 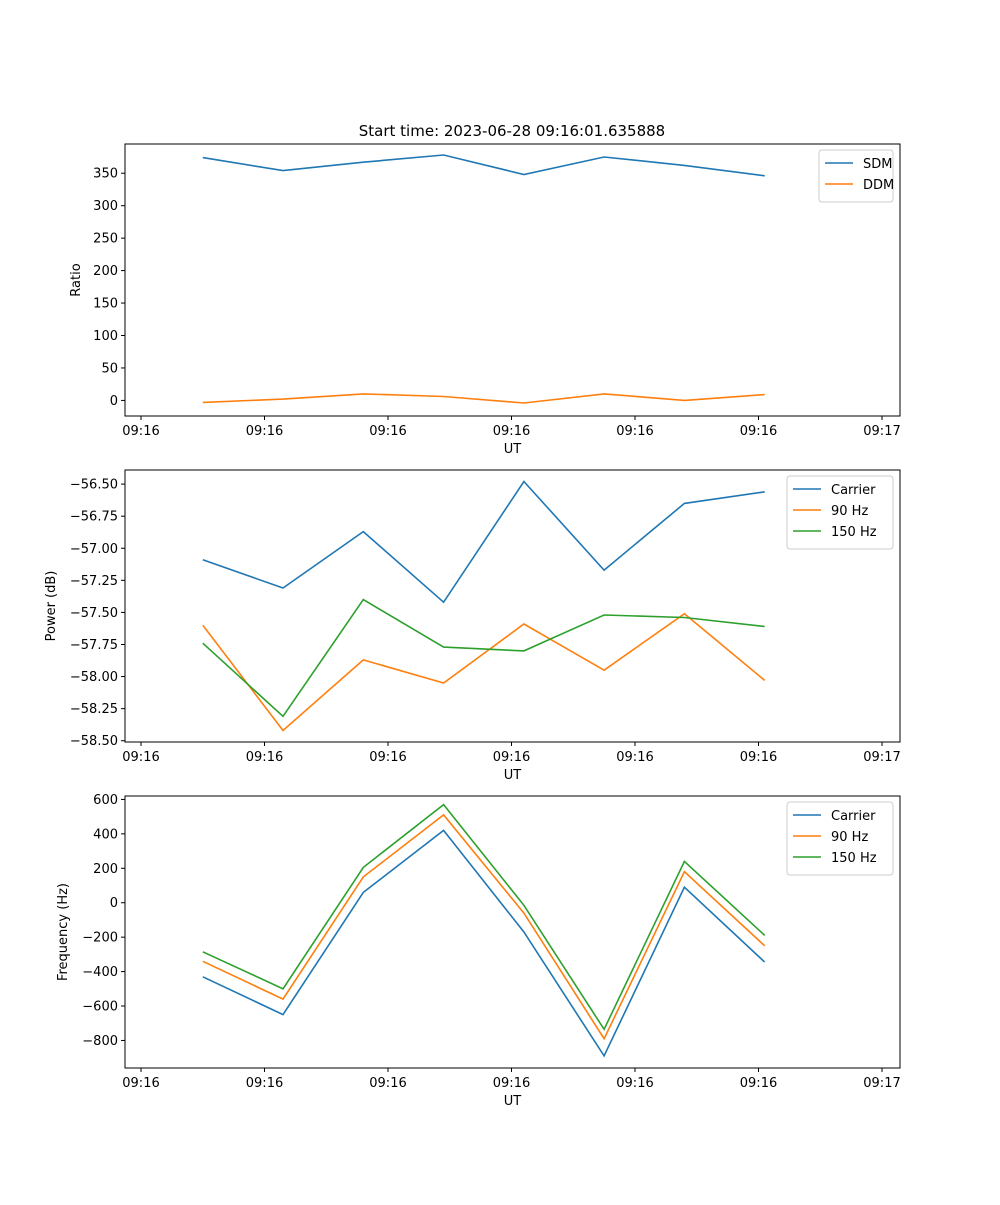 What do you see at coordinates (94, 645) in the screenshot?
I see `y-tick-label: −57.75` at bounding box center [94, 645].